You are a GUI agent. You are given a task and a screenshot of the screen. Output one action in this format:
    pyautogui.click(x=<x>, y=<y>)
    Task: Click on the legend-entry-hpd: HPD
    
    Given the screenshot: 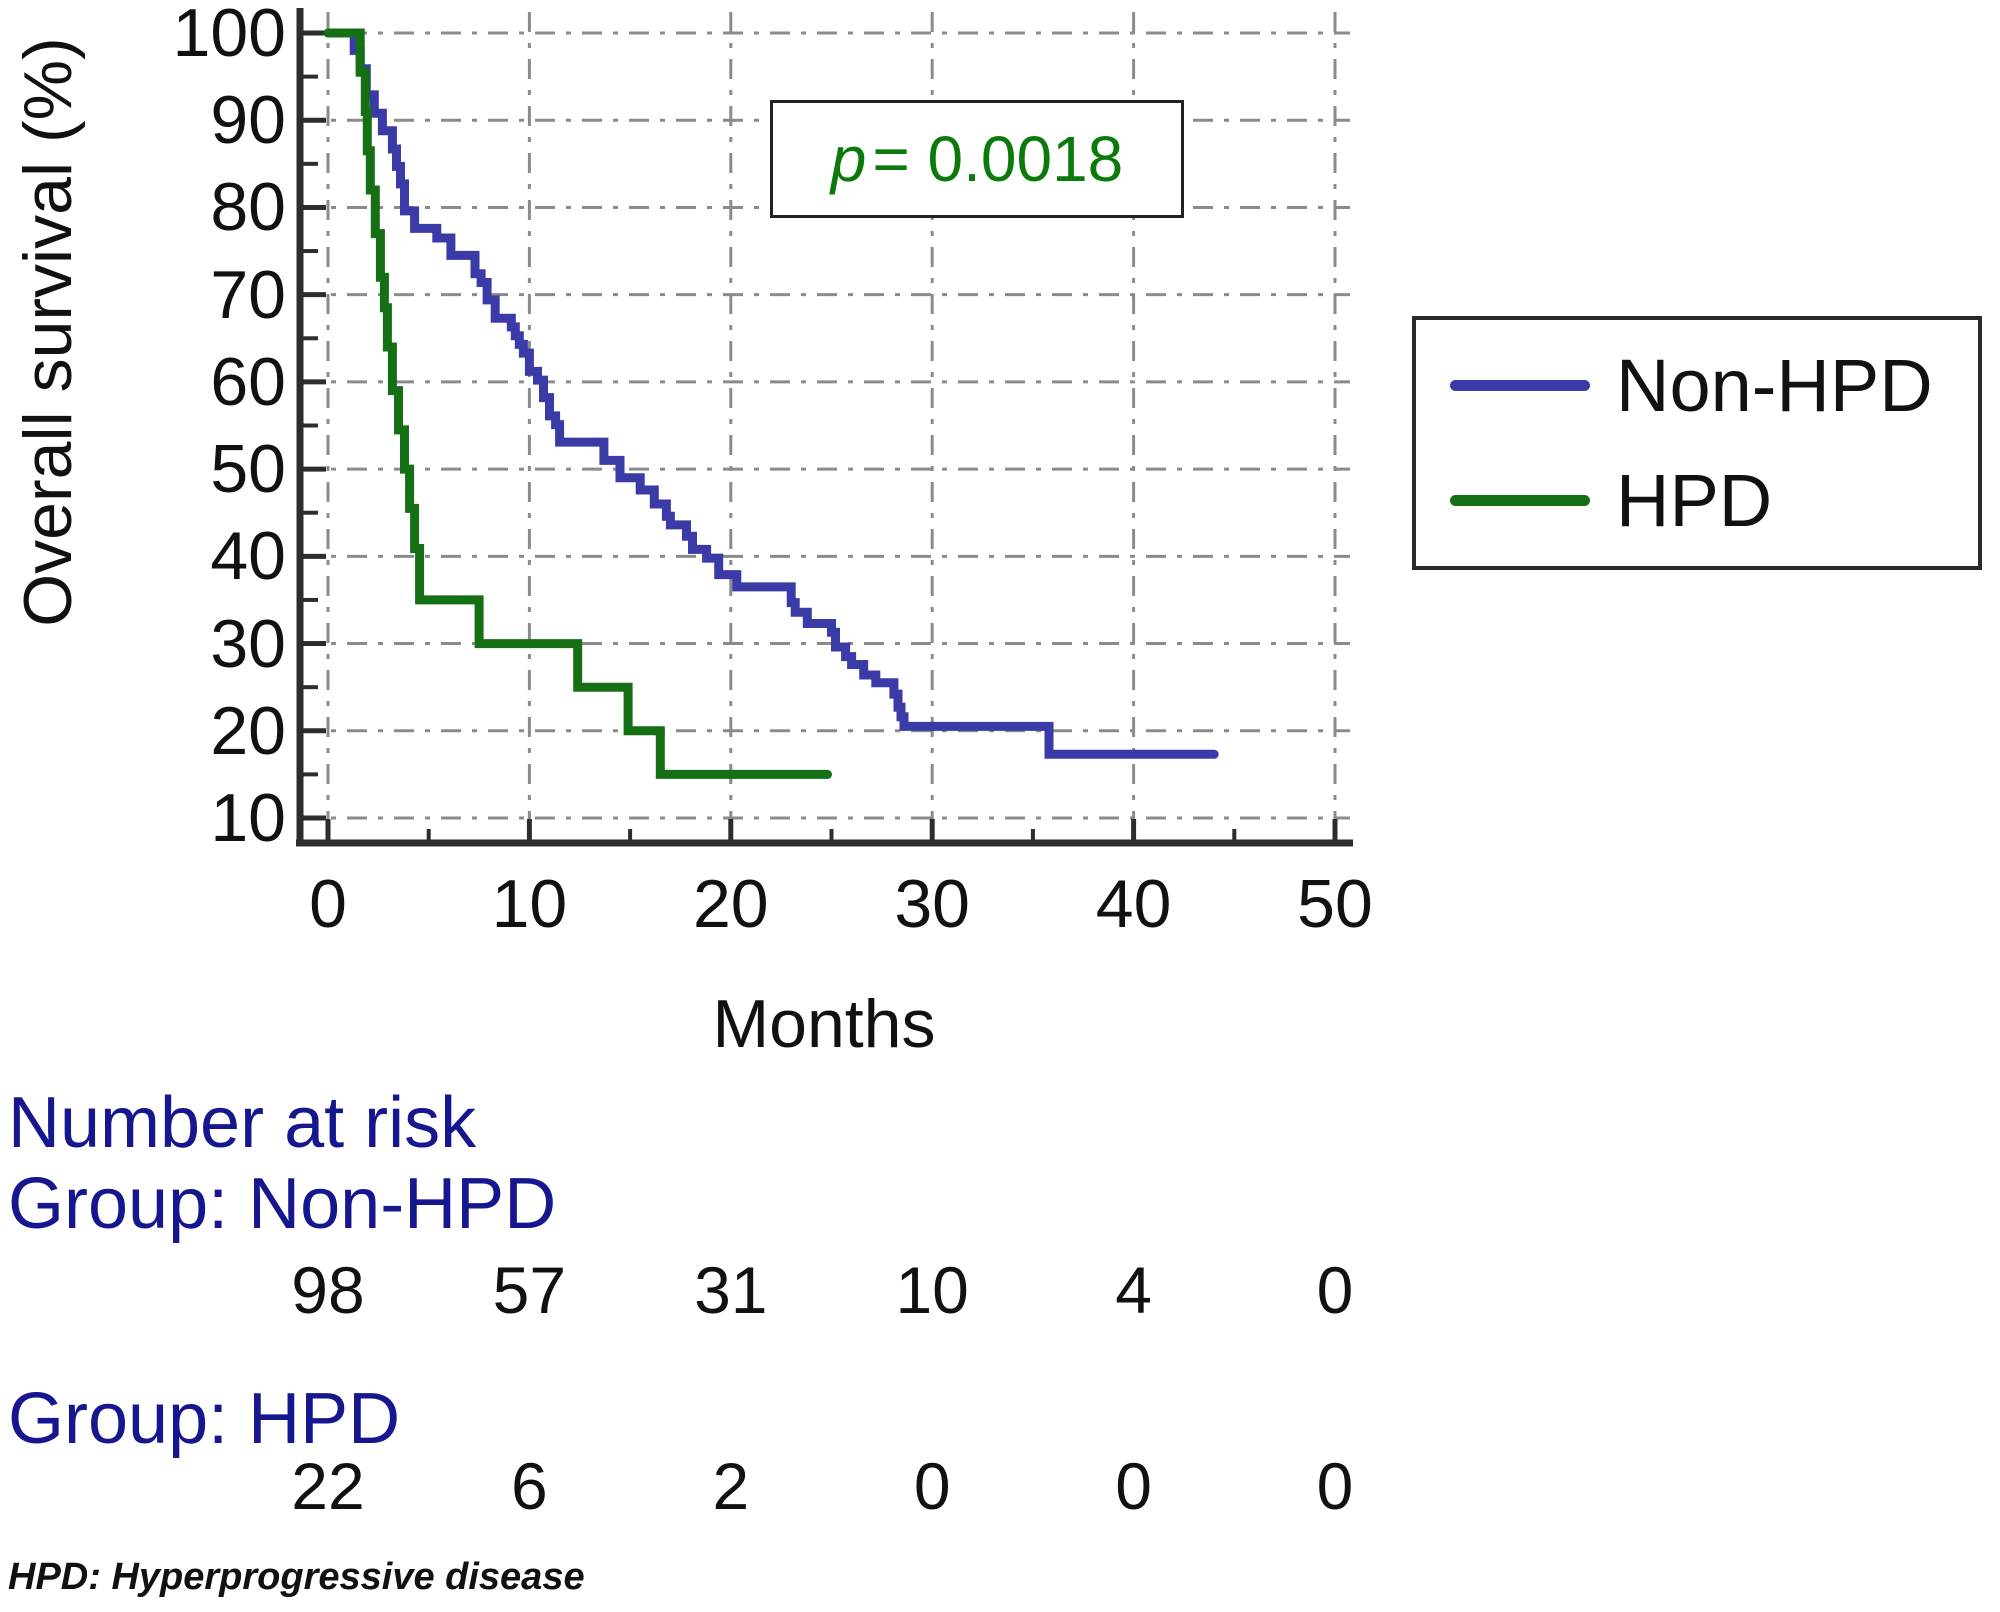 What is the action you would take?
    pyautogui.click(x=1714, y=500)
    